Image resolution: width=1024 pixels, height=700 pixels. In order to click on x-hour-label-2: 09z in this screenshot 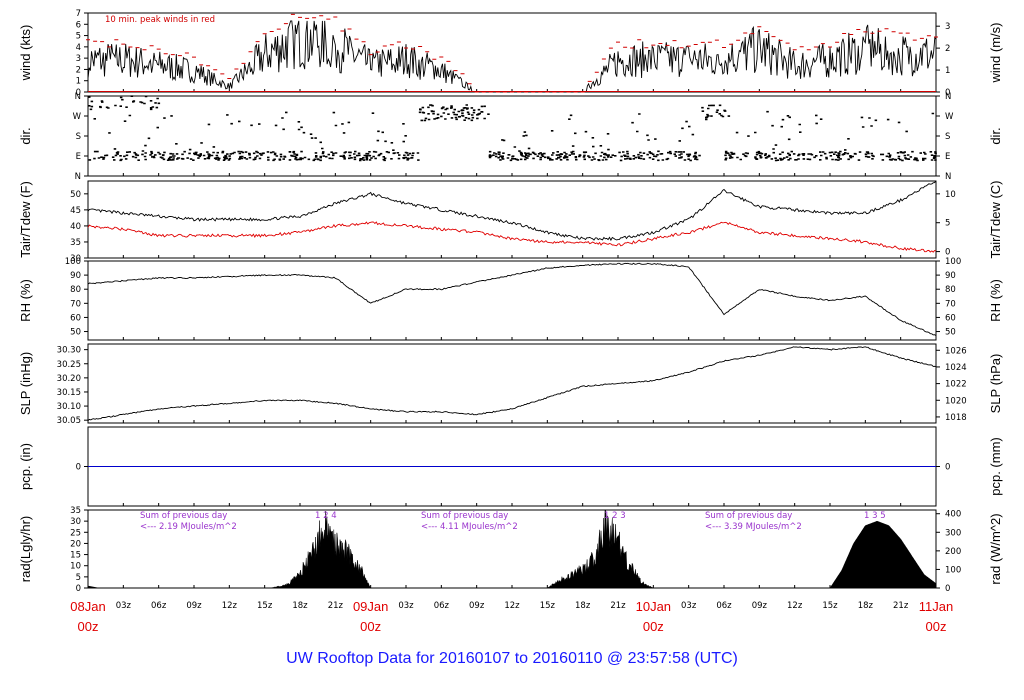, I will do `click(194, 606)`.